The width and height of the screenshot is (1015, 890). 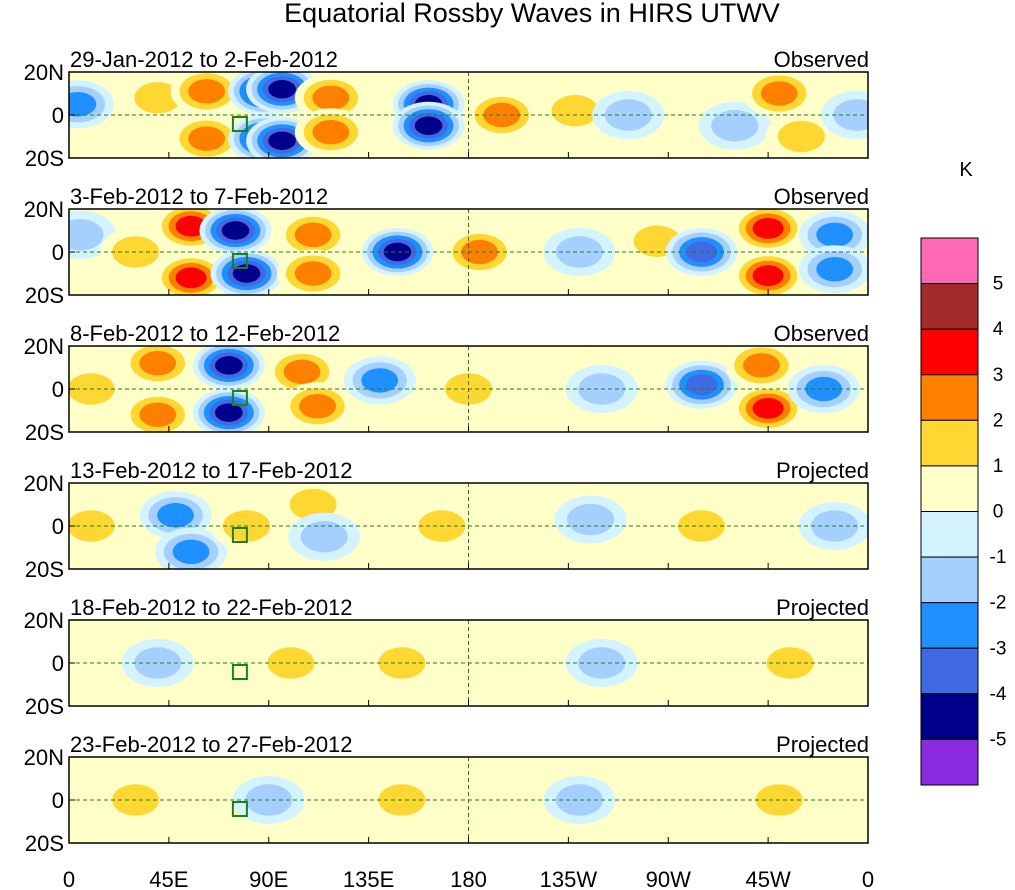 What do you see at coordinates (998, 375) in the screenshot?
I see `colorbar-label: 3` at bounding box center [998, 375].